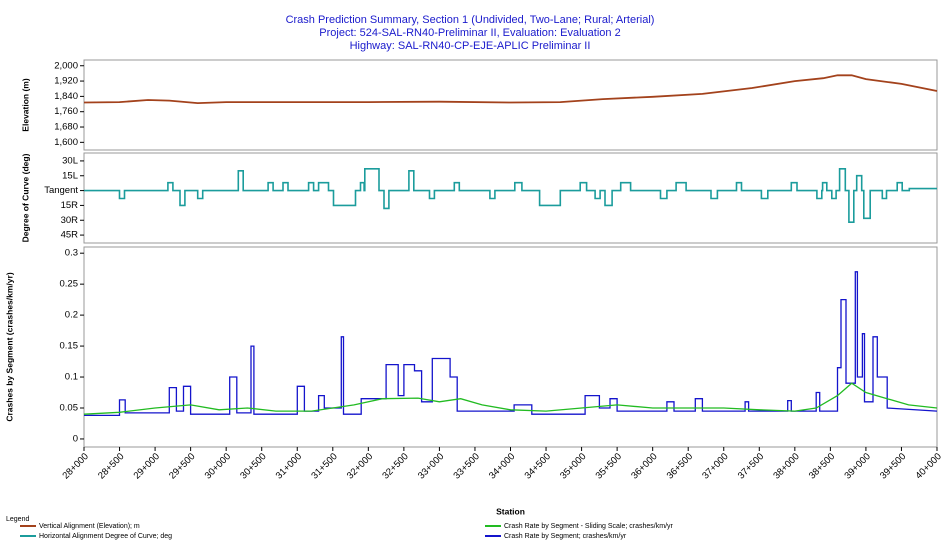  I want to click on x-tick-label: 28+000, so click(76, 466).